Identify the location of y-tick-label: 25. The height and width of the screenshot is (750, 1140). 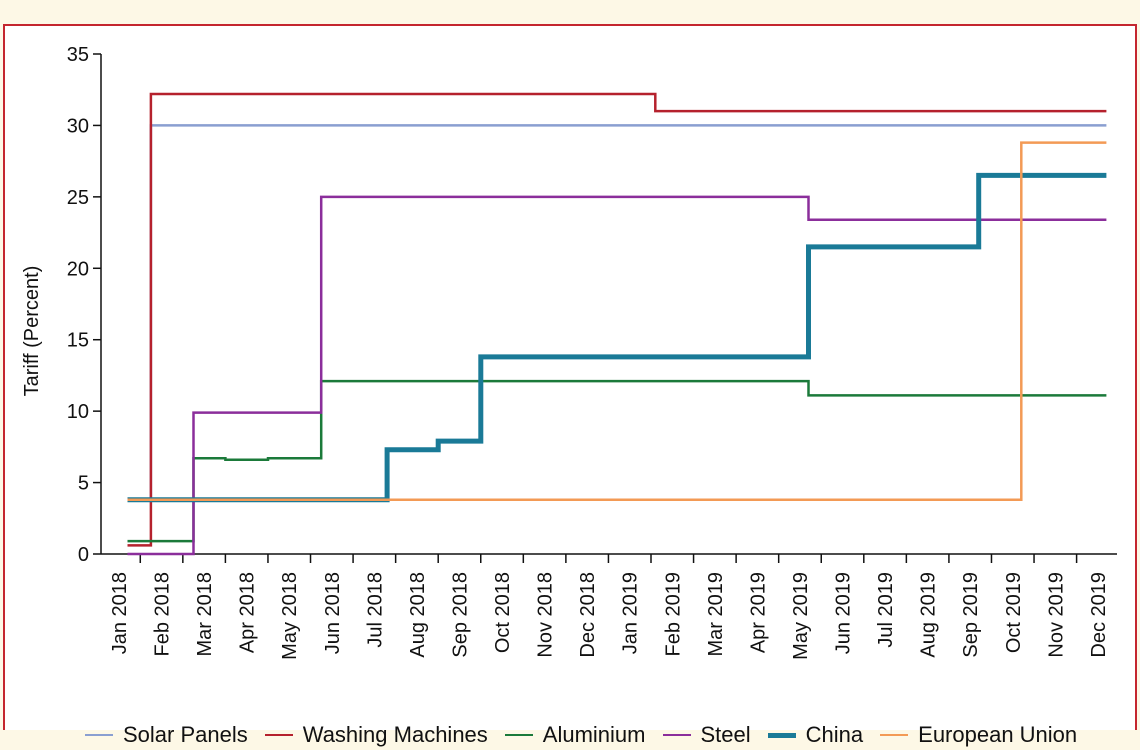
(78, 198).